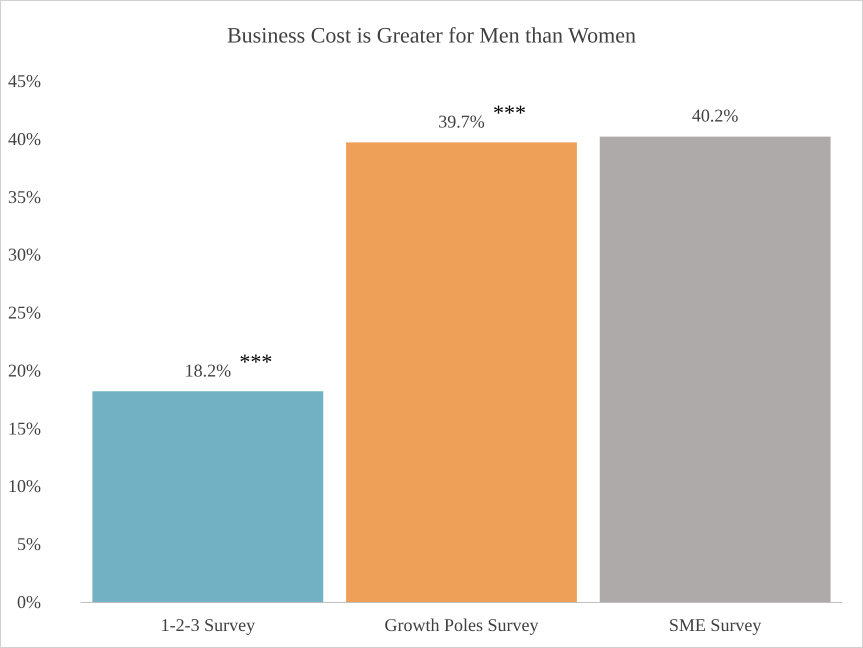 This screenshot has width=863, height=648. What do you see at coordinates (208, 496) in the screenshot?
I see `bar` at bounding box center [208, 496].